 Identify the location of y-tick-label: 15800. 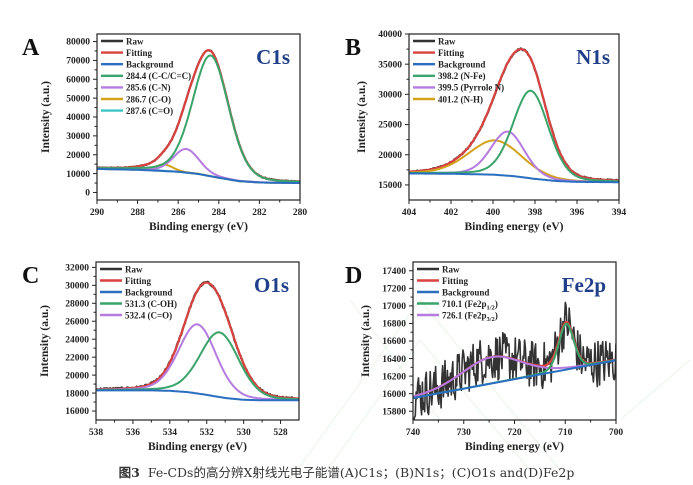
(394, 412).